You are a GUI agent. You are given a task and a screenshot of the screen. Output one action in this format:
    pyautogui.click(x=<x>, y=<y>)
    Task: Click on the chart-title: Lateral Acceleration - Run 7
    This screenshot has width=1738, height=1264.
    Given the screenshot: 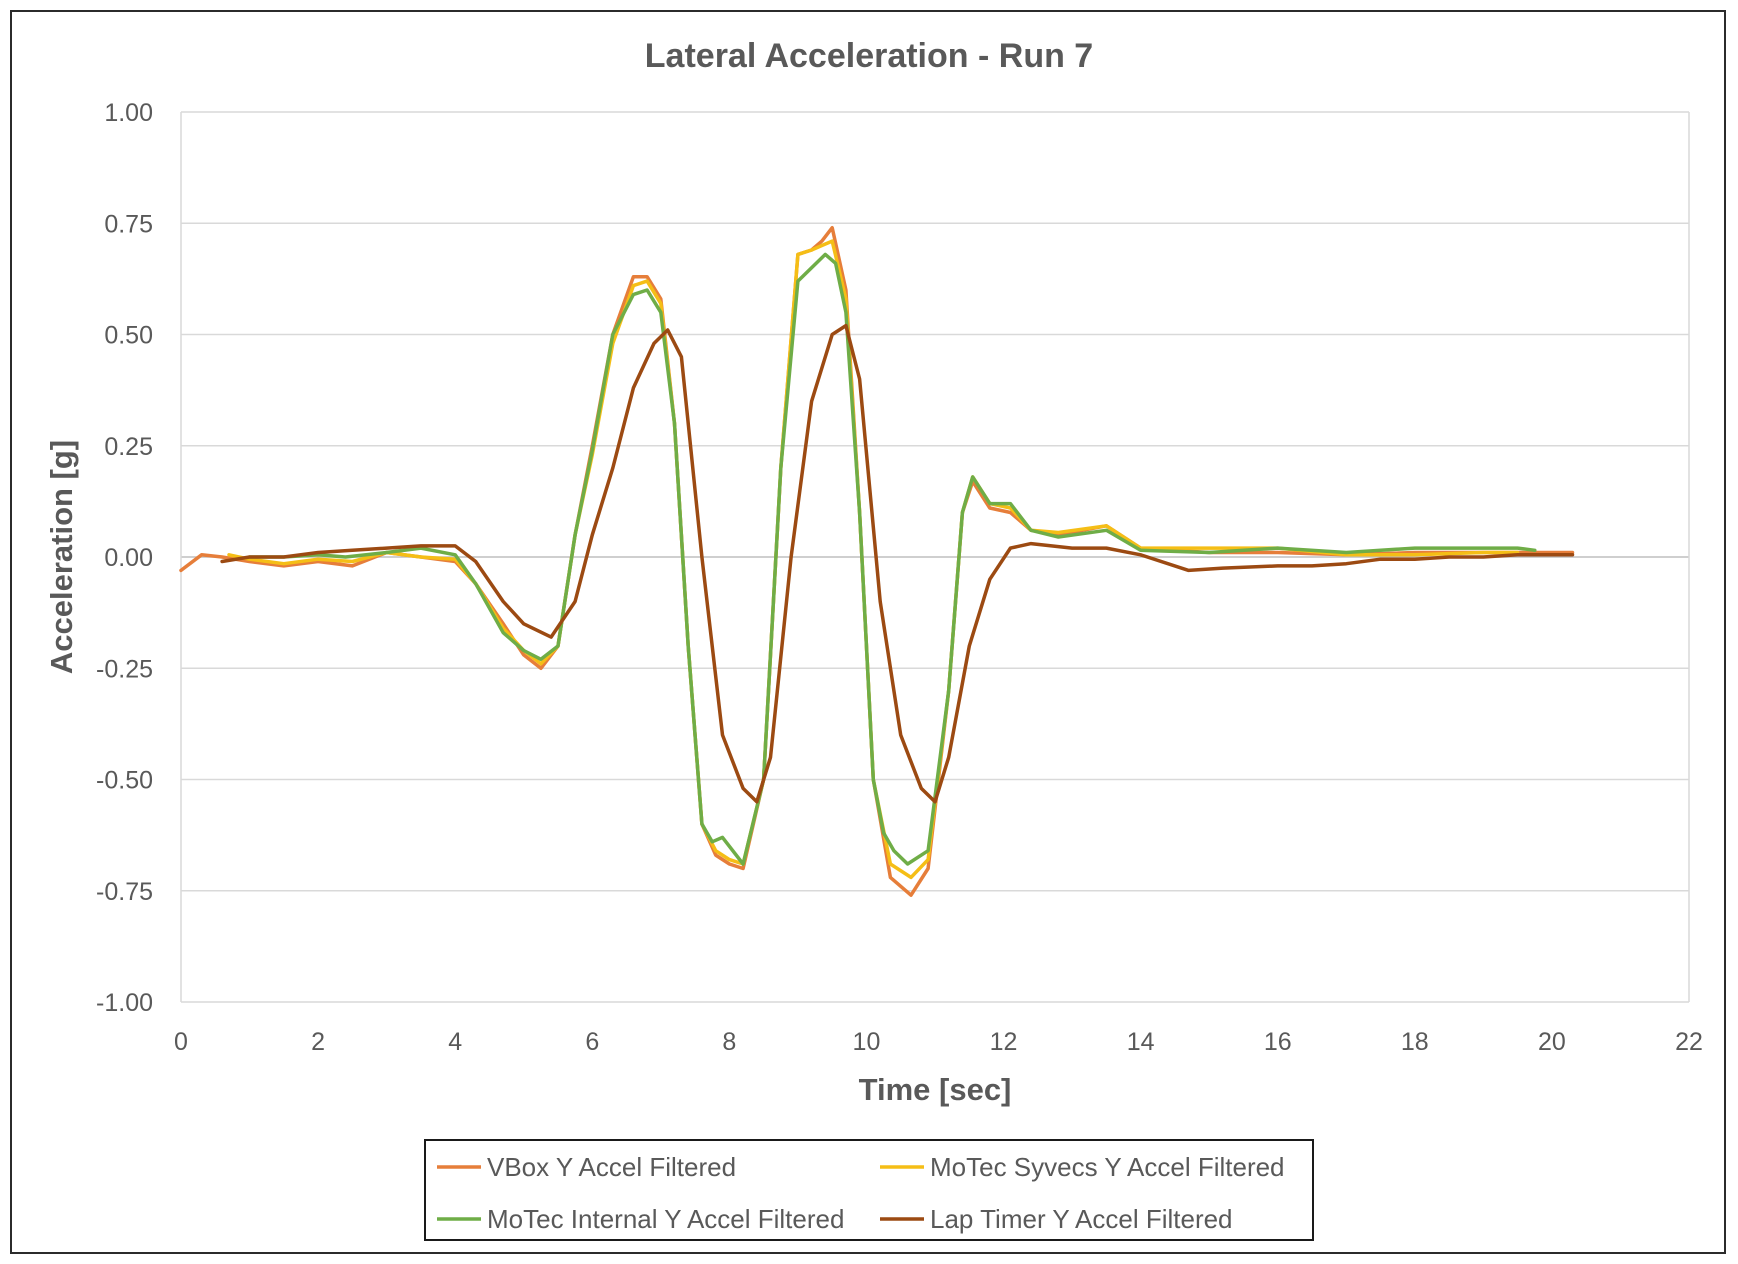 What is the action you would take?
    pyautogui.click(x=869, y=56)
    